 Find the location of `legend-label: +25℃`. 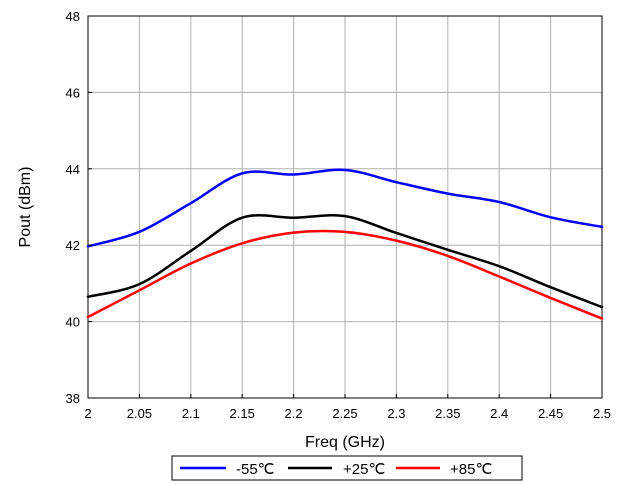

legend-label: +25℃ is located at coordinates (364, 469).